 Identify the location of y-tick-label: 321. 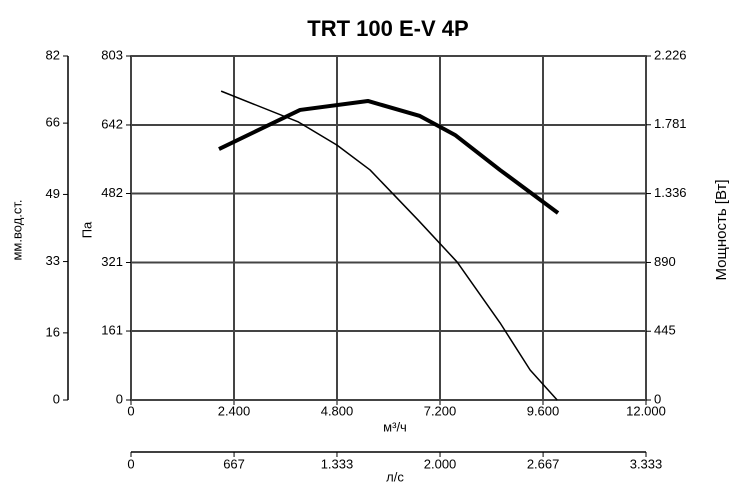
(112, 261).